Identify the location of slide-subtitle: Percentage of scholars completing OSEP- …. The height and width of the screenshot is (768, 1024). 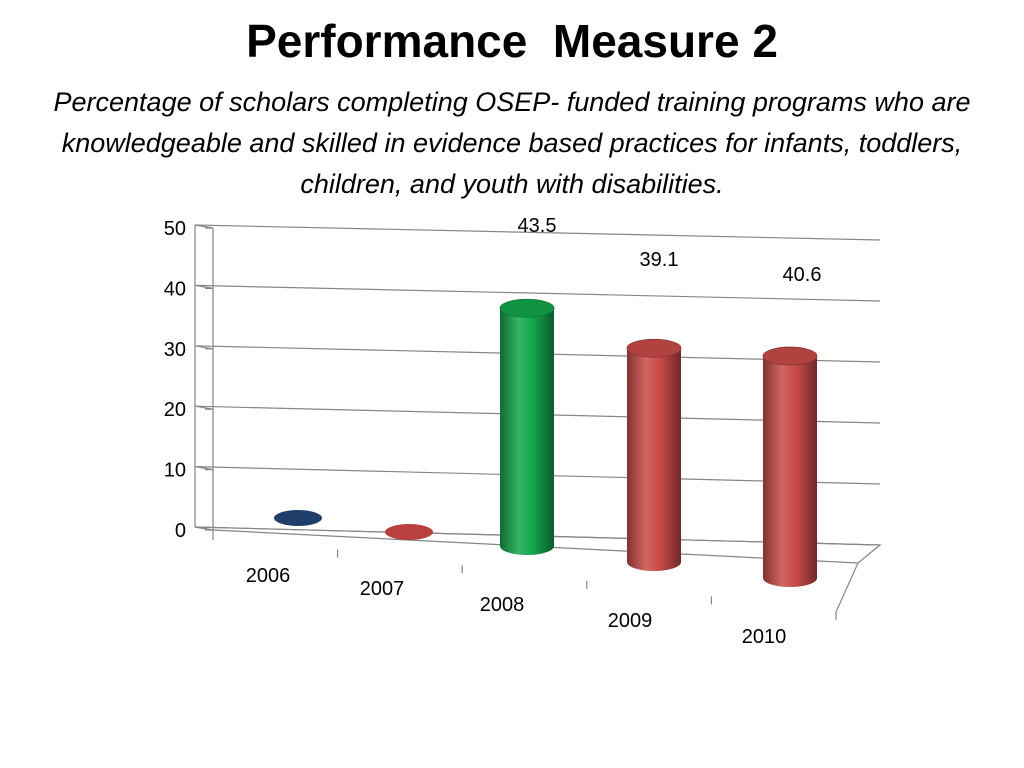
(512, 143).